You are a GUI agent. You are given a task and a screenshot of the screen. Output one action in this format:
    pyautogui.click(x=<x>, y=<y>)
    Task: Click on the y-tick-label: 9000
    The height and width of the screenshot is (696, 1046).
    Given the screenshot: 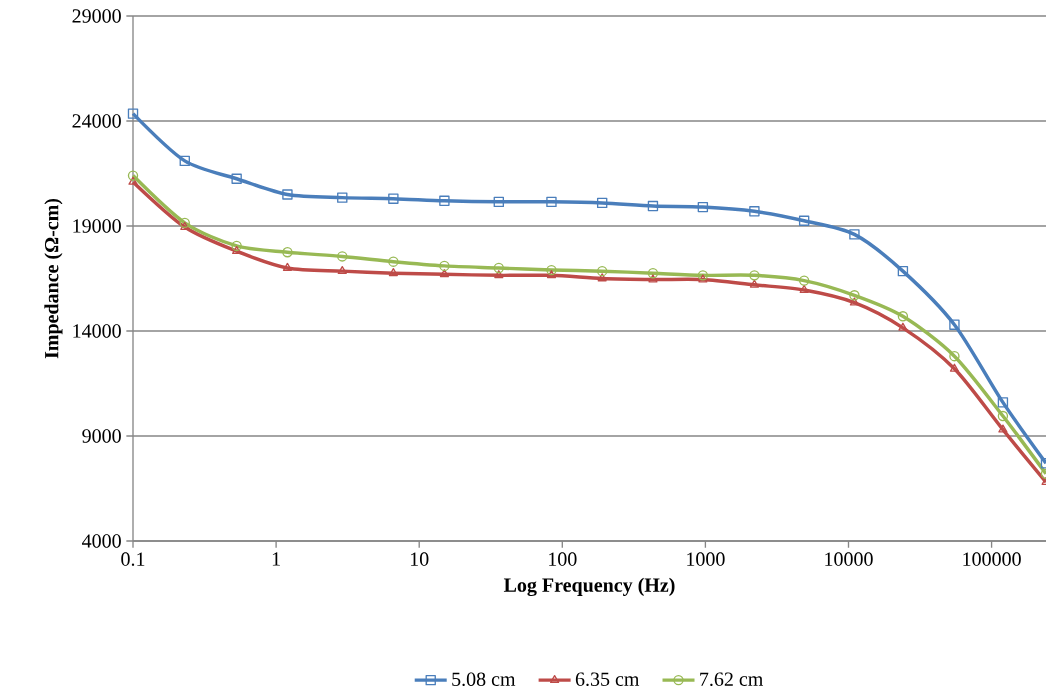 What is the action you would take?
    pyautogui.click(x=101, y=436)
    